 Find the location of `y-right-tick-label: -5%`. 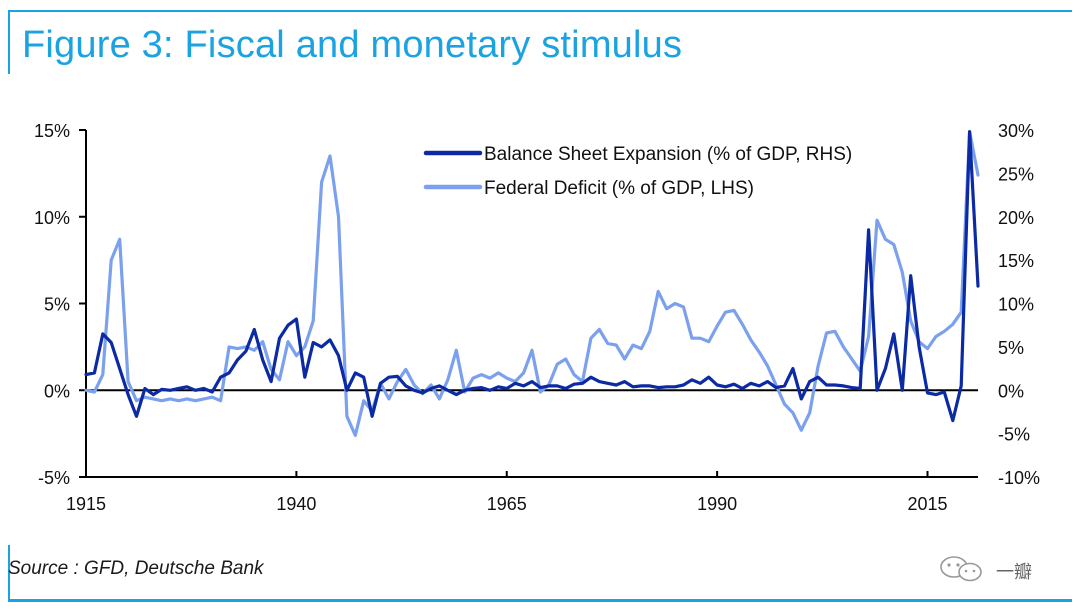

y-right-tick-label: -5% is located at coordinates (1014, 435).